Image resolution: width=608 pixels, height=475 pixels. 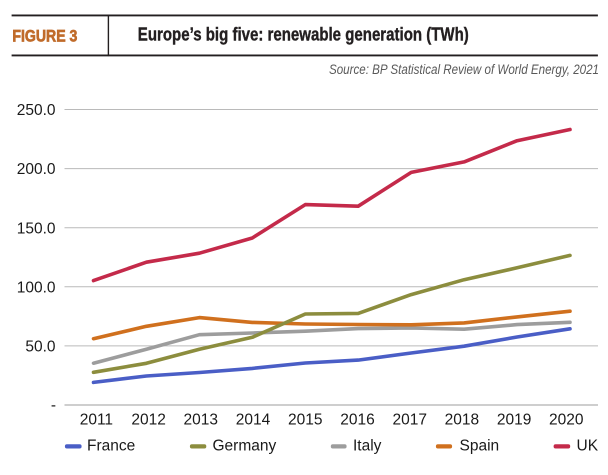 I want to click on svg-text: 50.0, so click(x=40, y=347).